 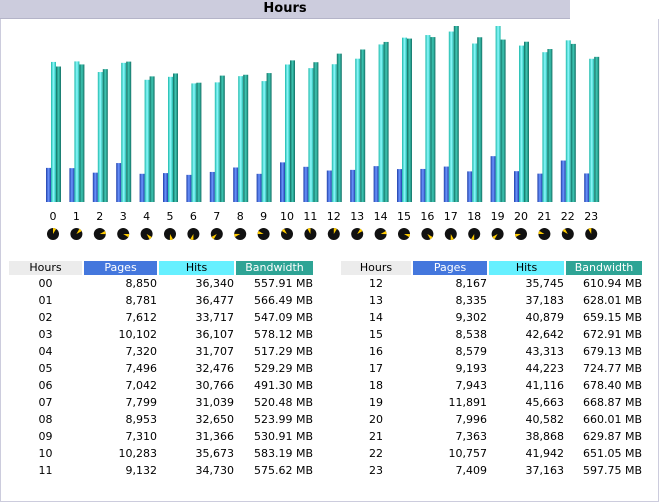 What do you see at coordinates (491, 402) in the screenshot?
I see `table-row: 19 11,891 45,663 668.87 MB` at bounding box center [491, 402].